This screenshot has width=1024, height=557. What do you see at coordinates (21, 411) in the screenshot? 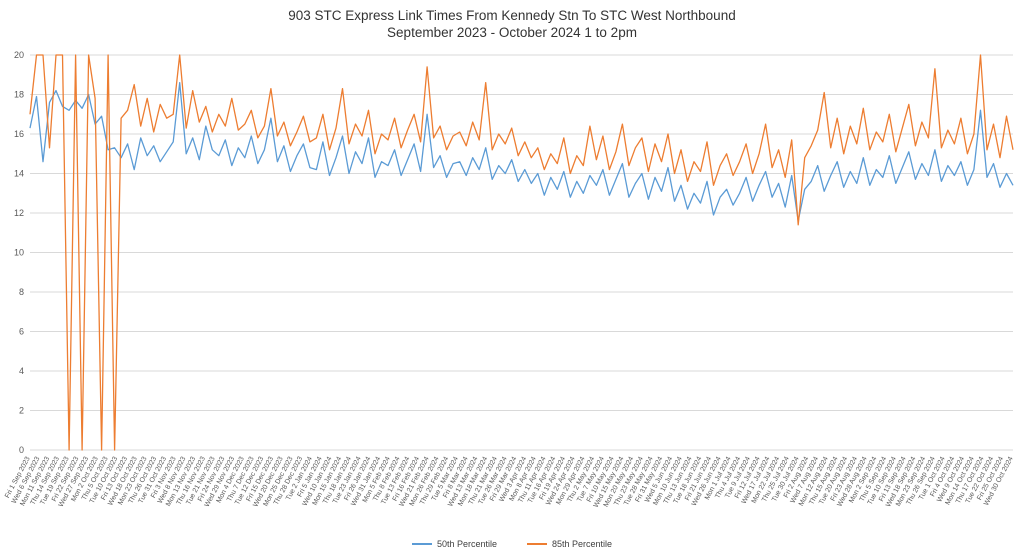
I see `svg-text: 2` at bounding box center [21, 411].